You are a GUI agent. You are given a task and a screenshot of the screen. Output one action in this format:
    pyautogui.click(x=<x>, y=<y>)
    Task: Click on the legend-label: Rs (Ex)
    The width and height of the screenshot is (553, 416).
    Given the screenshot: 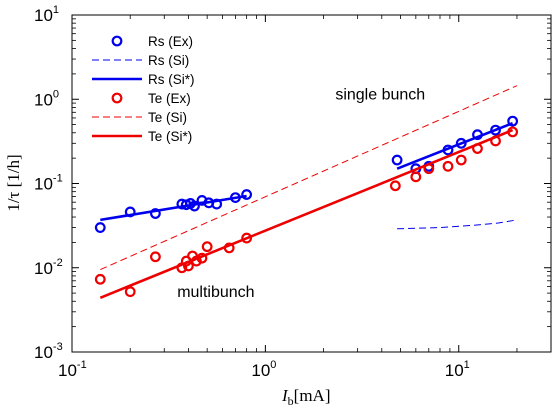 What is the action you would take?
    pyautogui.click(x=170, y=41)
    